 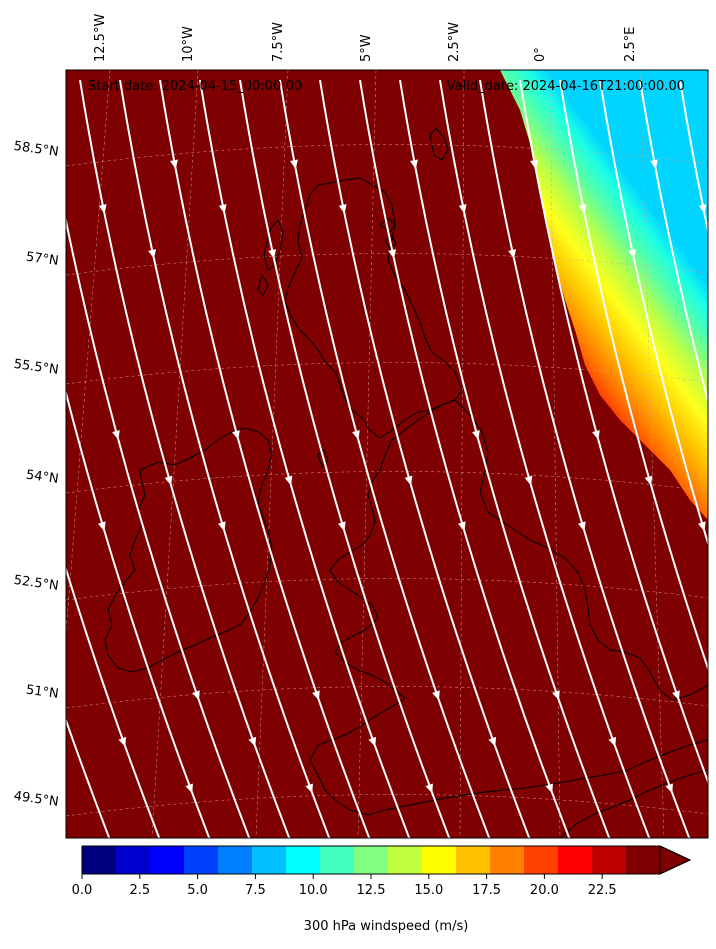 I want to click on colorbar-cells, so click(x=371, y=860).